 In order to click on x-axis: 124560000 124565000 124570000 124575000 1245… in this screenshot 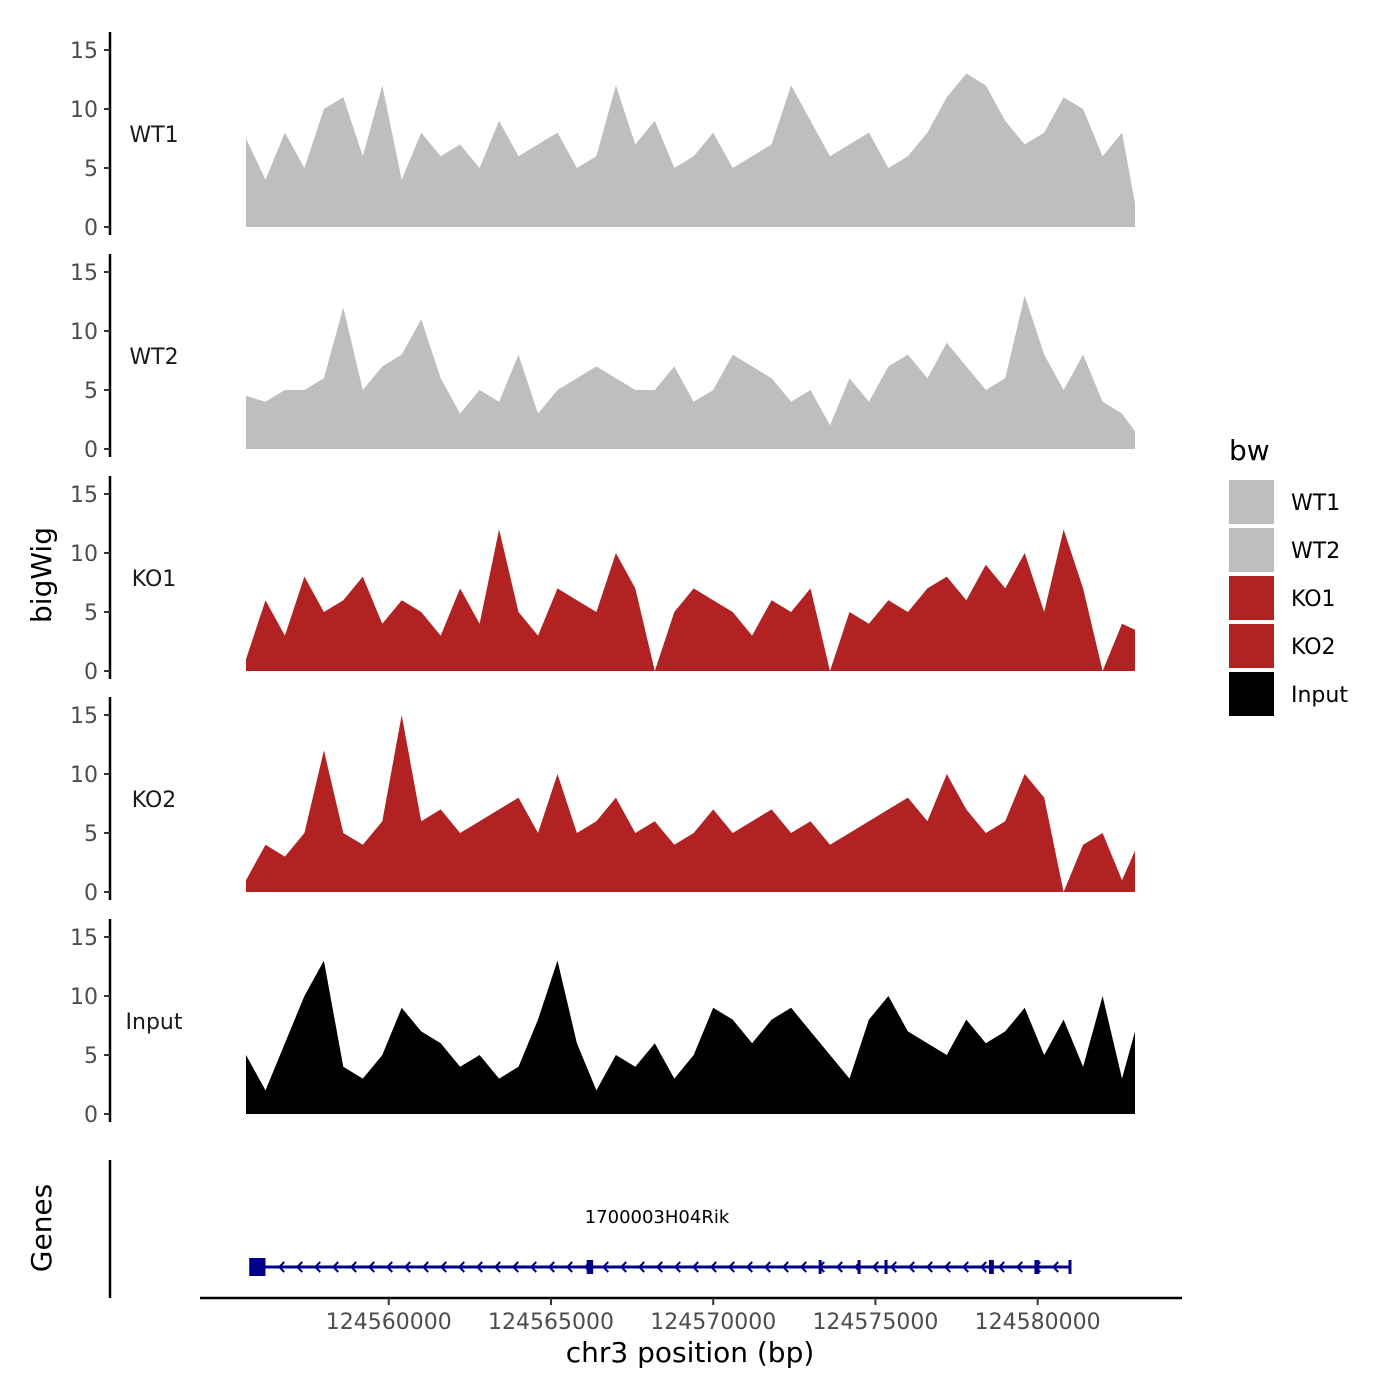, I will do `click(691, 1315)`.